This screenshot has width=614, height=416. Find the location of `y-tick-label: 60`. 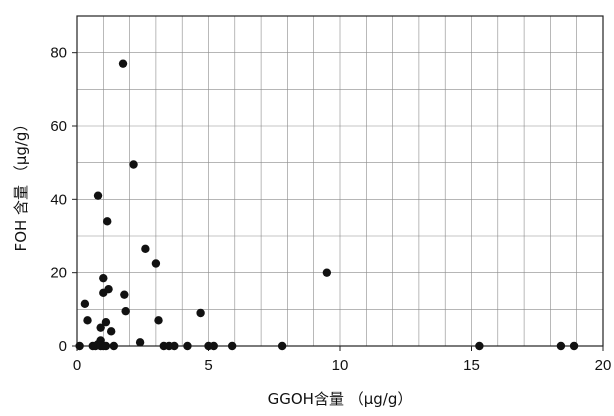

y-tick-label: 60 is located at coordinates (58, 126).